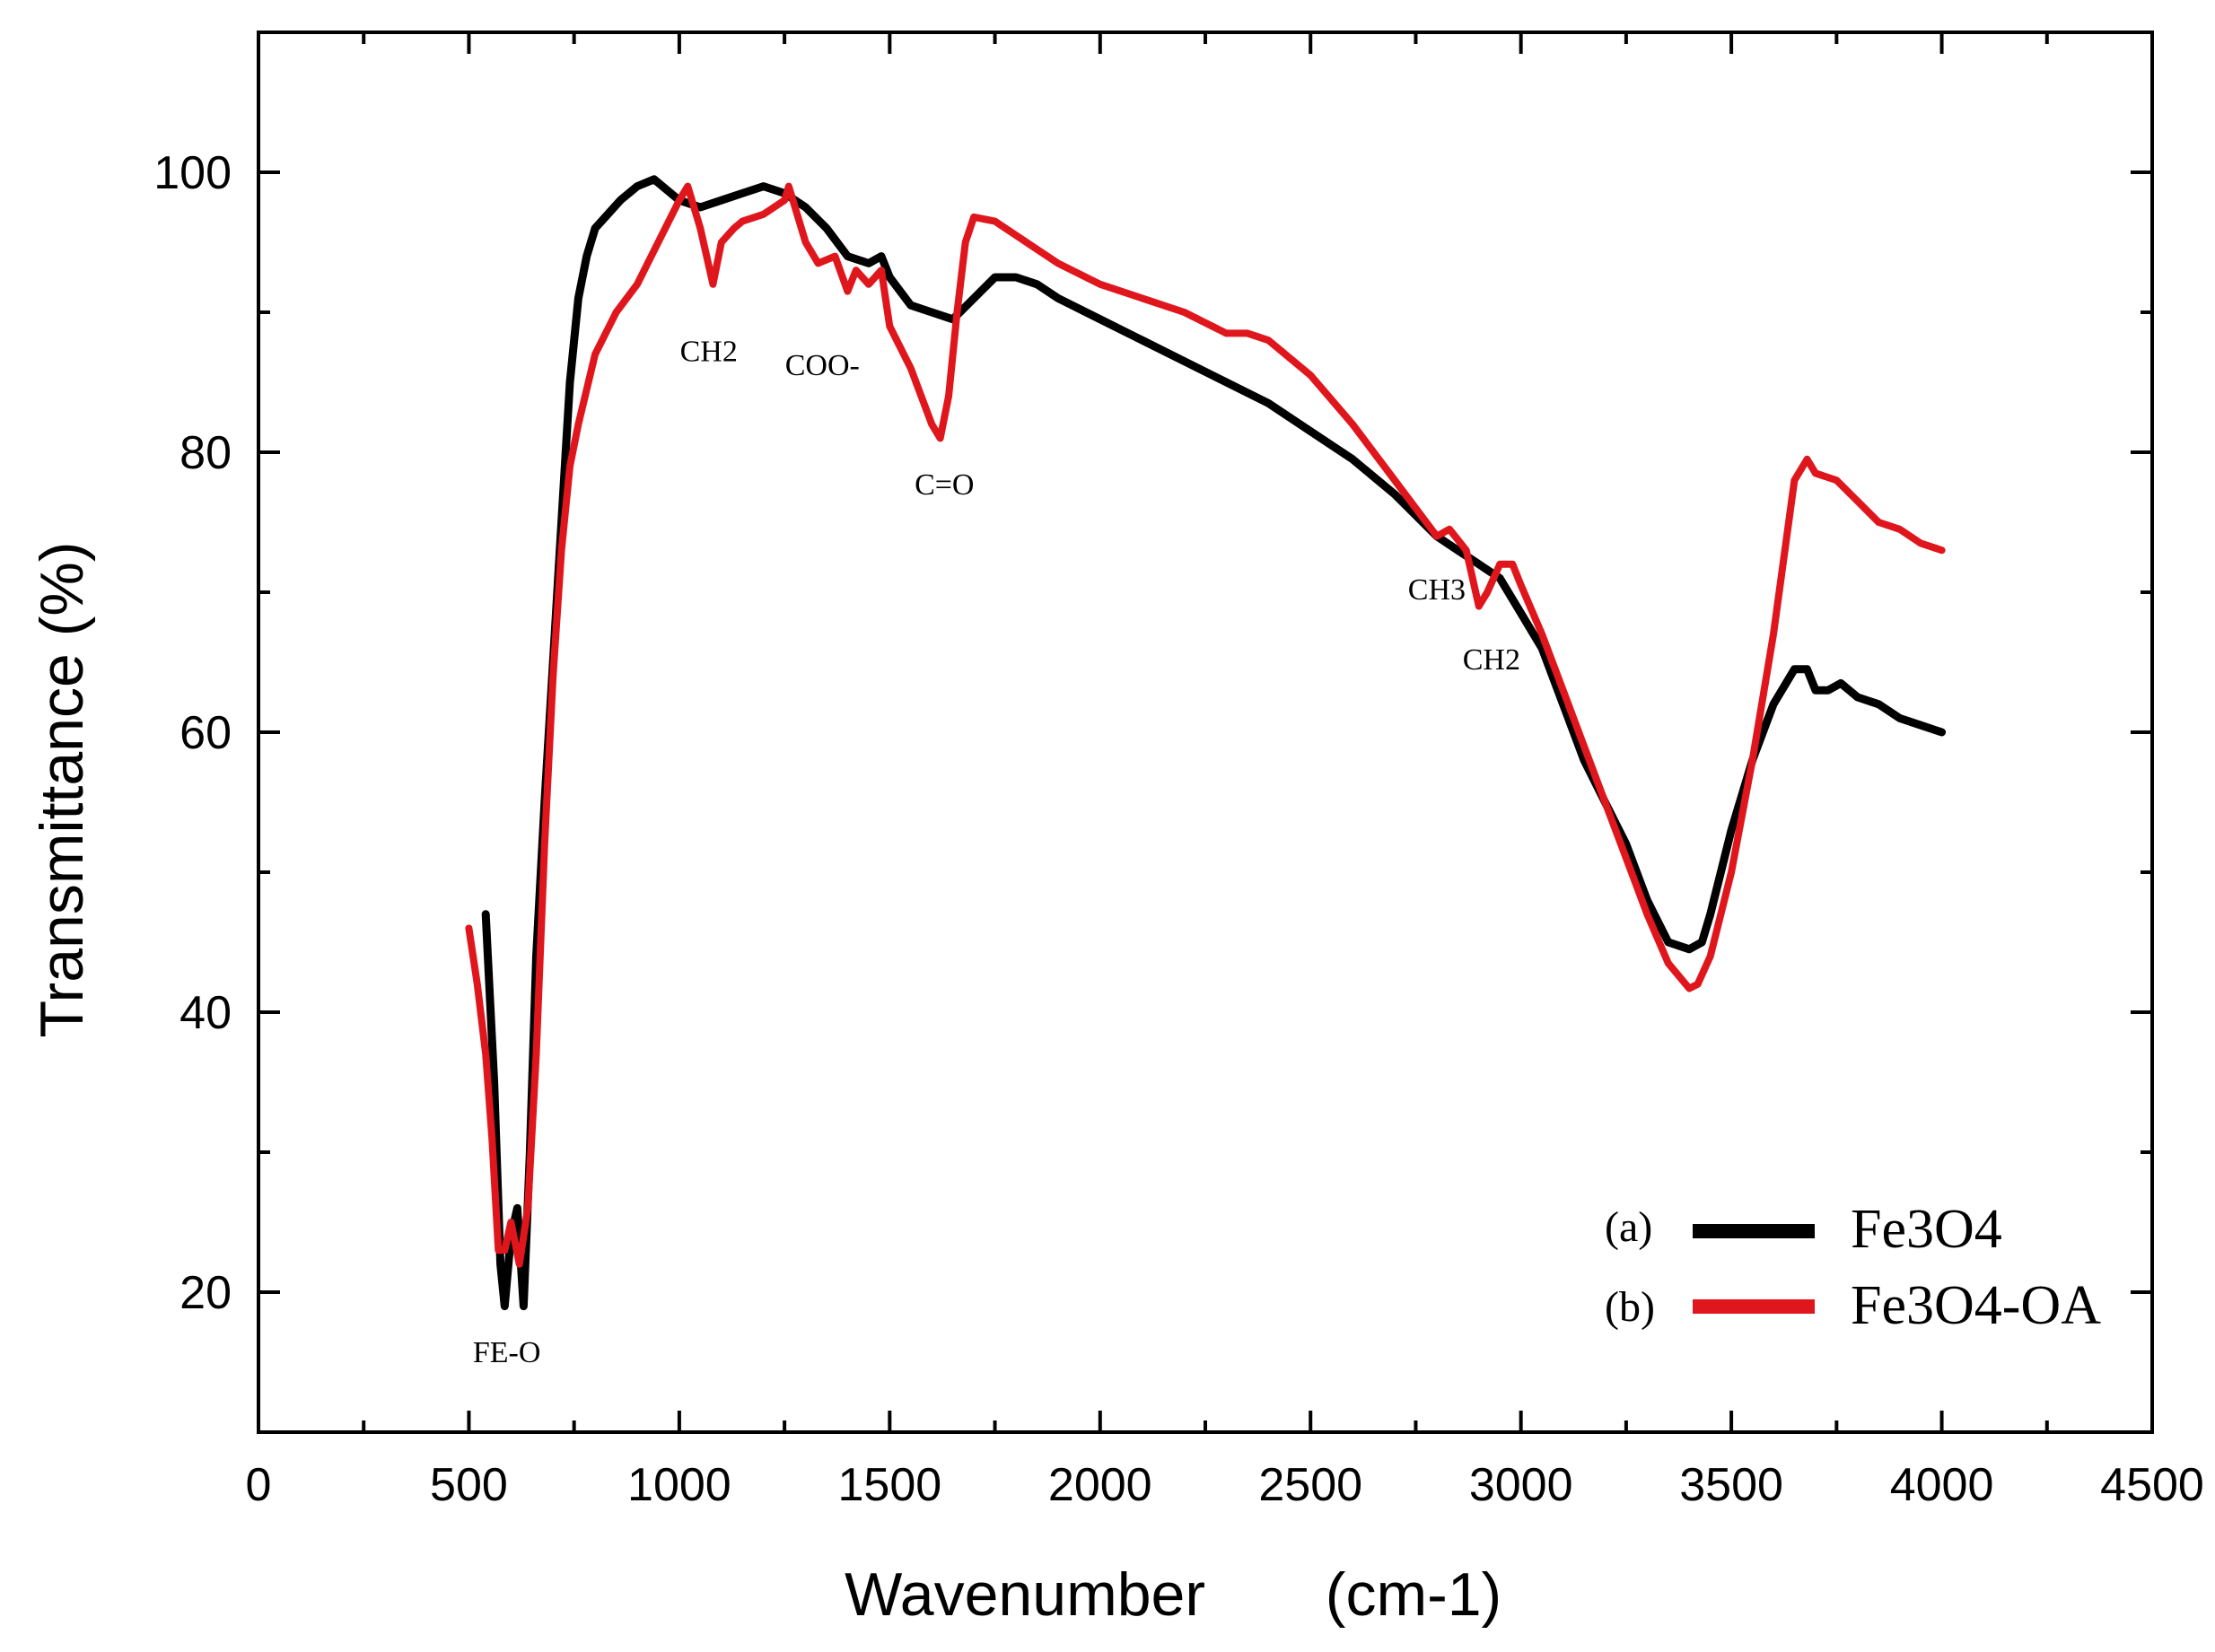 The width and height of the screenshot is (2215, 1652). What do you see at coordinates (1628, 1227) in the screenshot?
I see `legend-tag-a: (a)` at bounding box center [1628, 1227].